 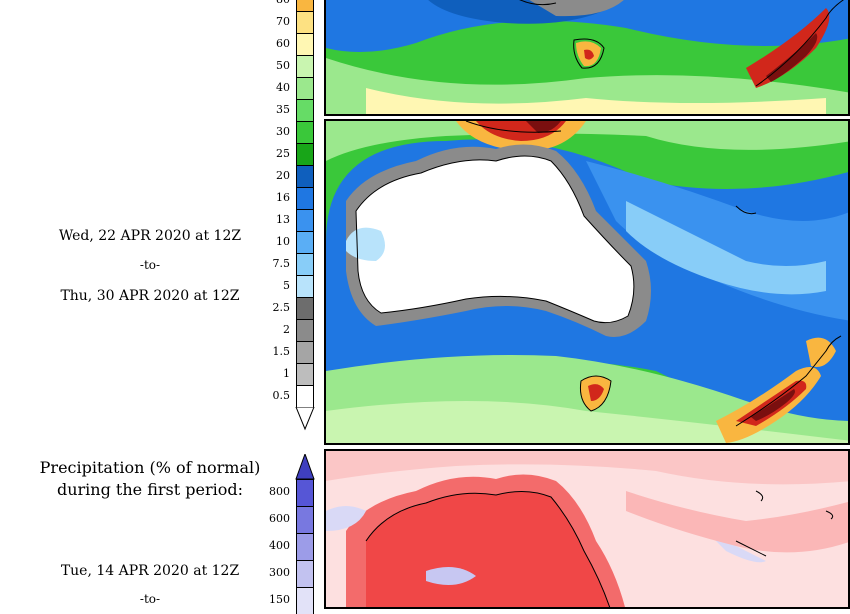 I want to click on second-period-end-label: Thu, 30 APR 2020 at 12Z, so click(x=150, y=296).